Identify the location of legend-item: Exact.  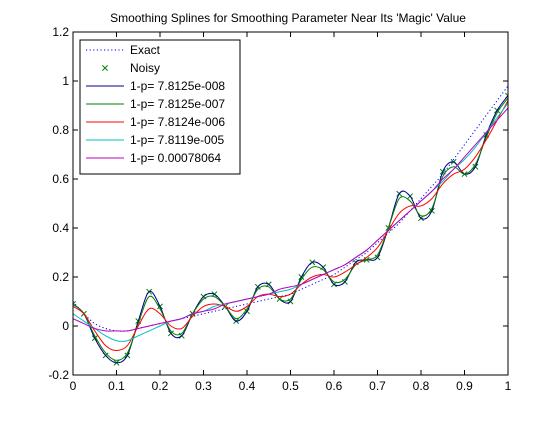
(123, 50).